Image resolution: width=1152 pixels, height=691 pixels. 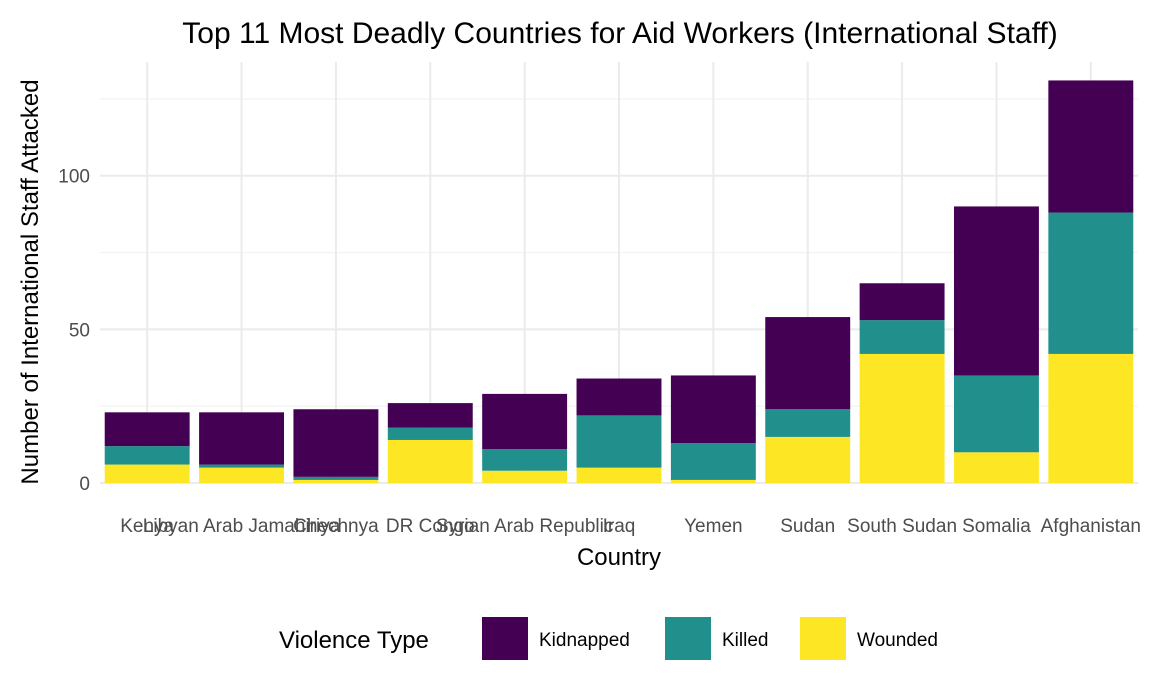 What do you see at coordinates (524, 526) in the screenshot?
I see `x-tick-label: Syrian Arab Republic` at bounding box center [524, 526].